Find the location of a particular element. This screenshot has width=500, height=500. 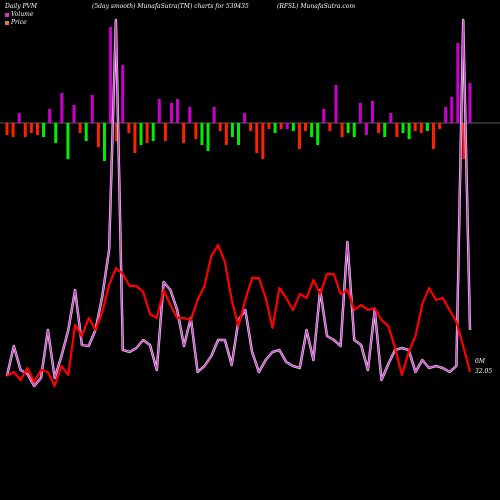

legend-volume-swatch is located at coordinates (7, 14).